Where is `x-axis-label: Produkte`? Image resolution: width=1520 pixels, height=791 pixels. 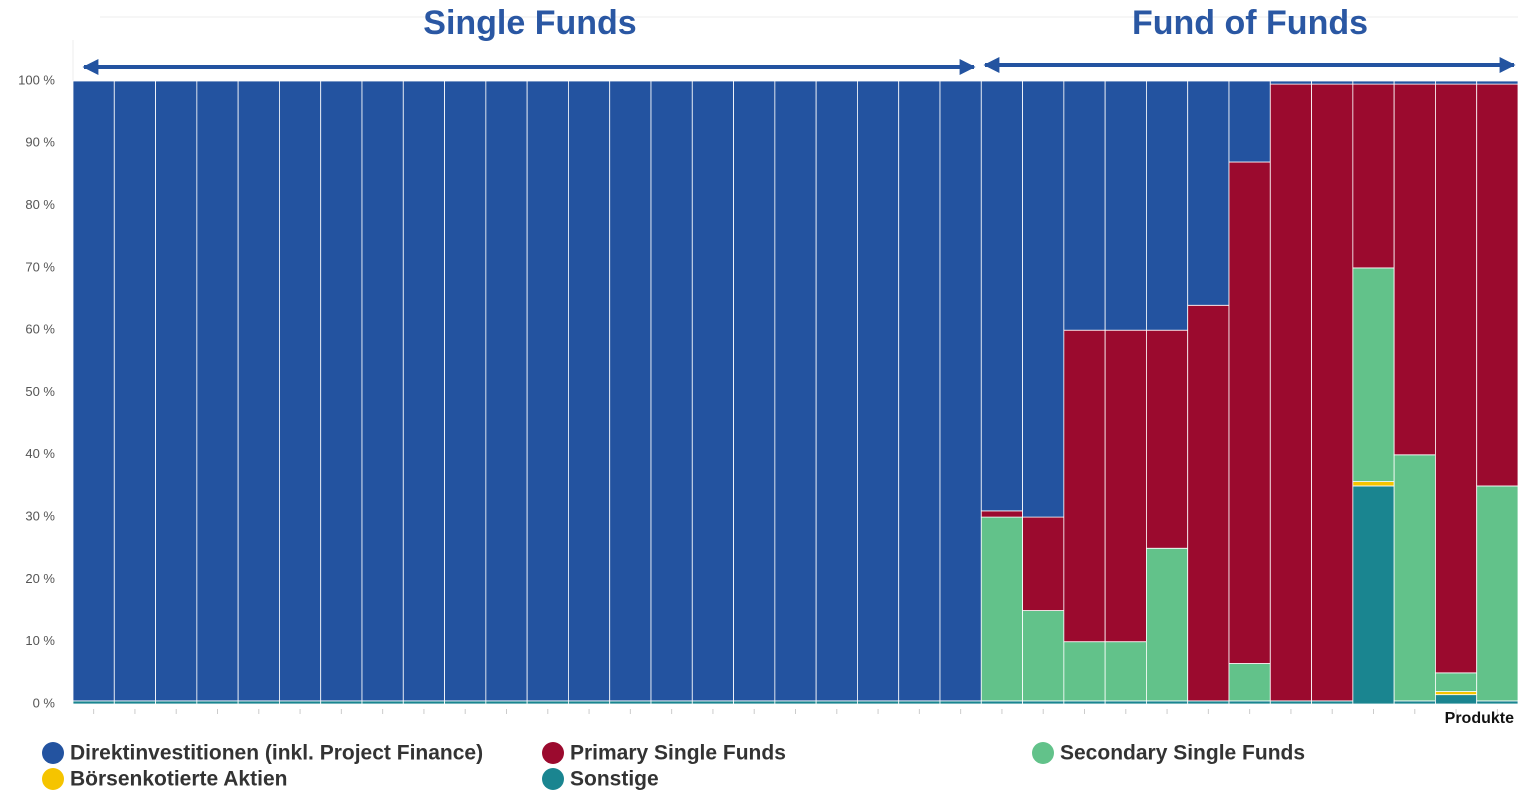
x-axis-label: Produkte is located at coordinates (1479, 718).